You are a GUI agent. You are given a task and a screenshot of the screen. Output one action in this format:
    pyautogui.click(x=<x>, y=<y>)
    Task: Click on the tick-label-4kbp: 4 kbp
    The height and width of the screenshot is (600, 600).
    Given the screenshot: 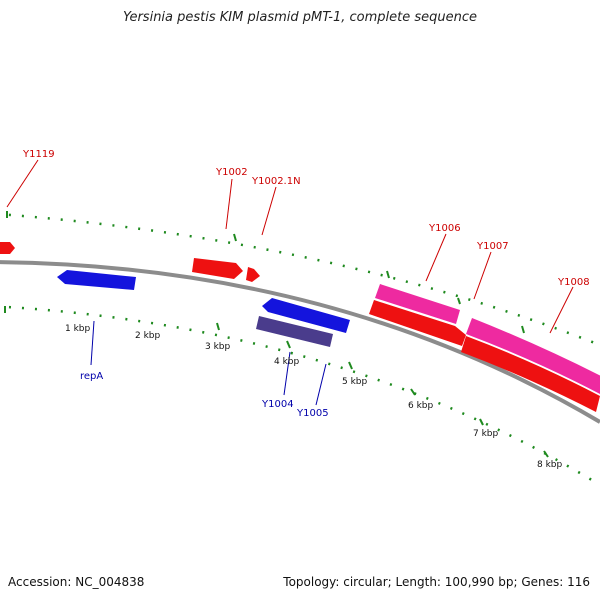 What is the action you would take?
    pyautogui.click(x=287, y=362)
    